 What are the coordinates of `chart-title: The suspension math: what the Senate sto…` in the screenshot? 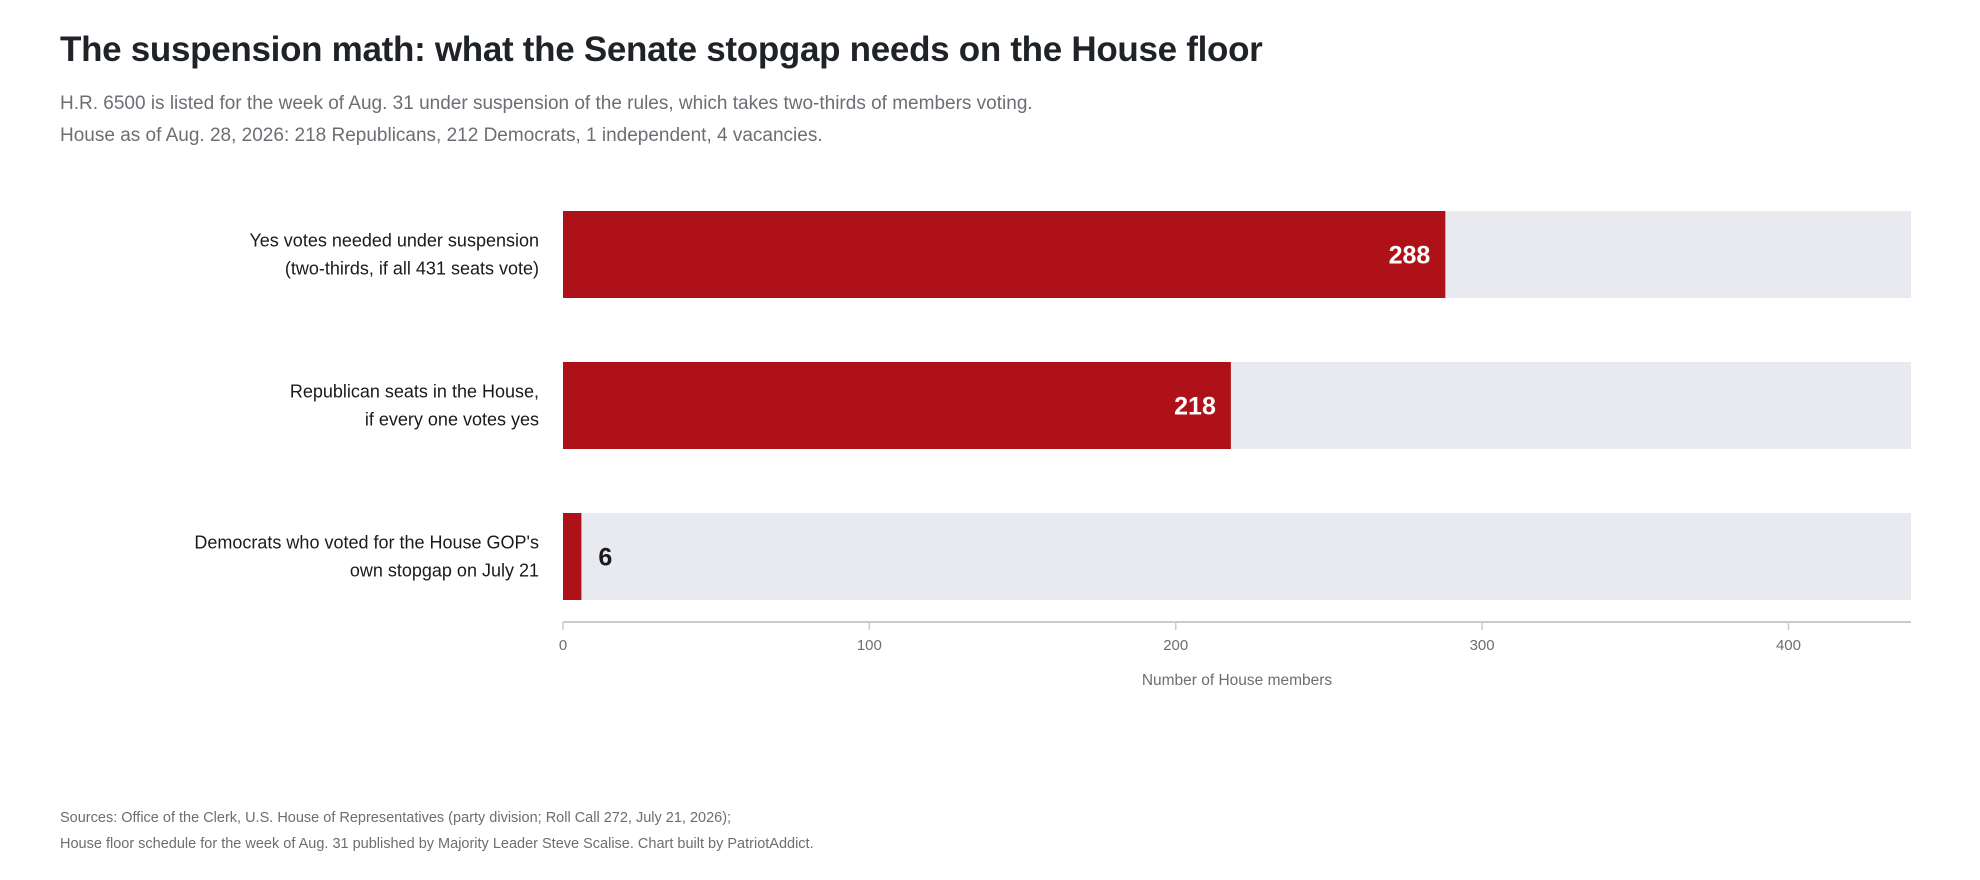 It's located at (661, 49).